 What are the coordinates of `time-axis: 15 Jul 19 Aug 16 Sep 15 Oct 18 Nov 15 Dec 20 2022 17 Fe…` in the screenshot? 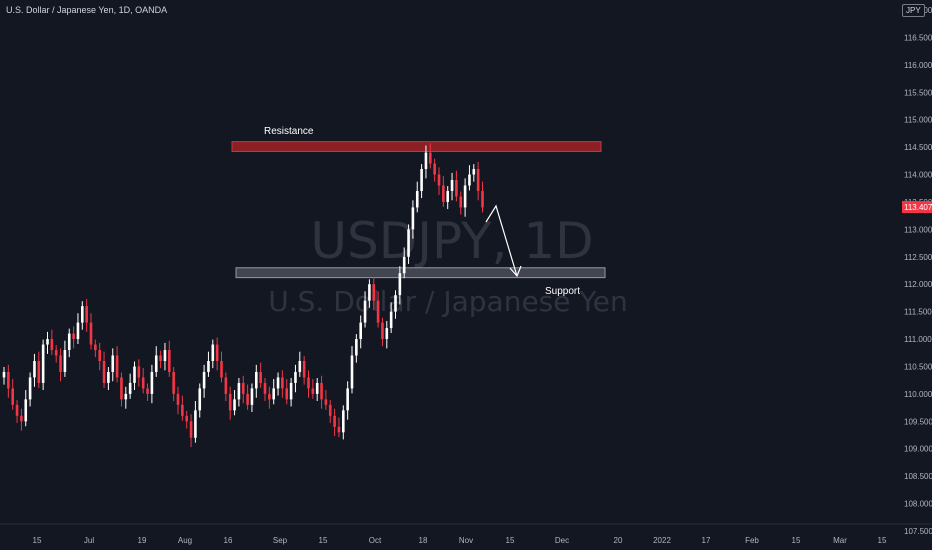 It's located at (460, 540).